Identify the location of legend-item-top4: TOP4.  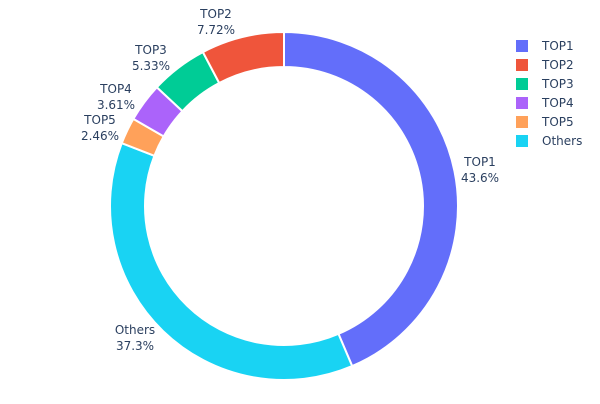
(545, 103).